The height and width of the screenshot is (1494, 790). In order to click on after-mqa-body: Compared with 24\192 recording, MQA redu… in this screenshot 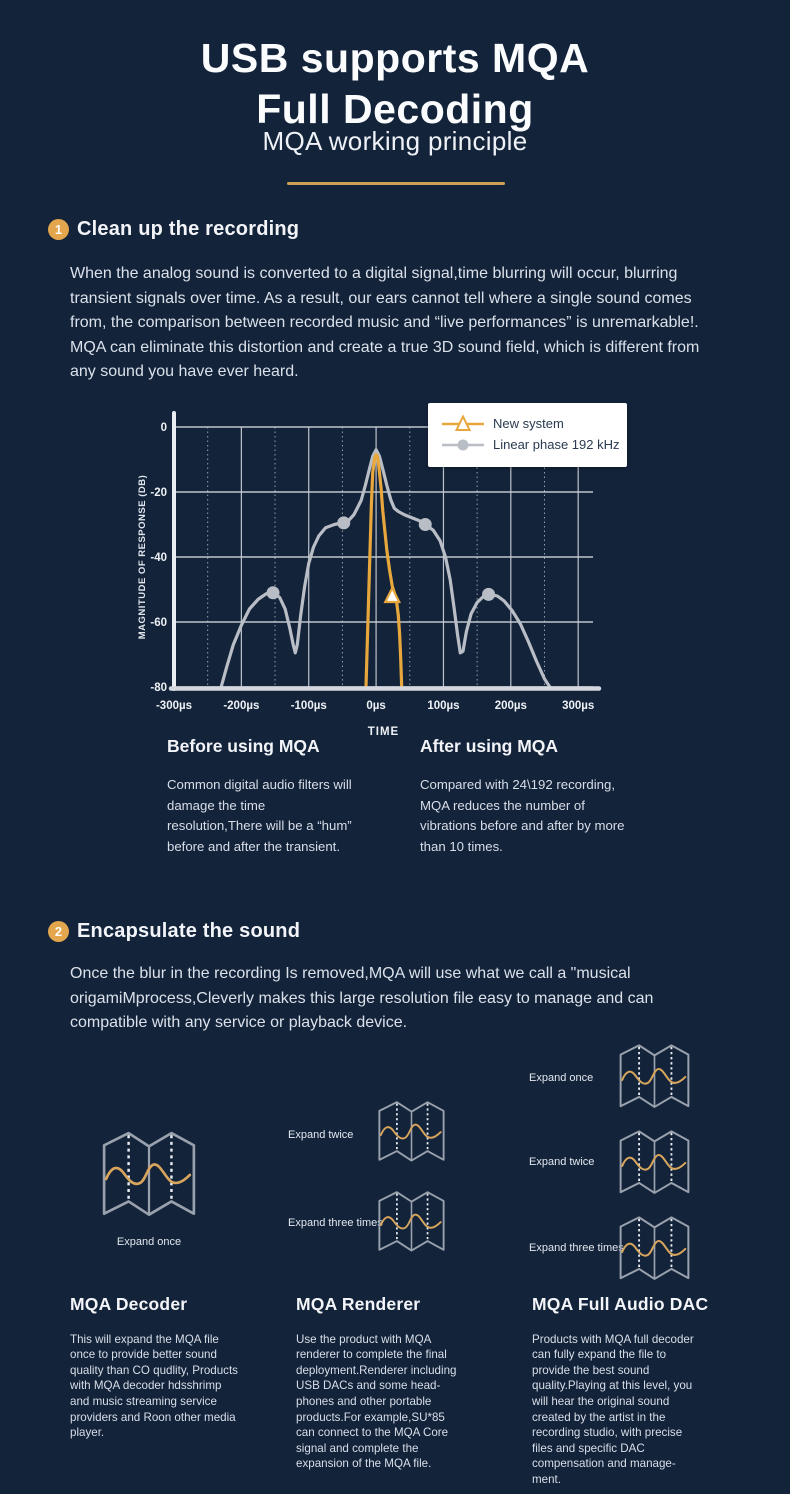, I will do `click(522, 815)`.